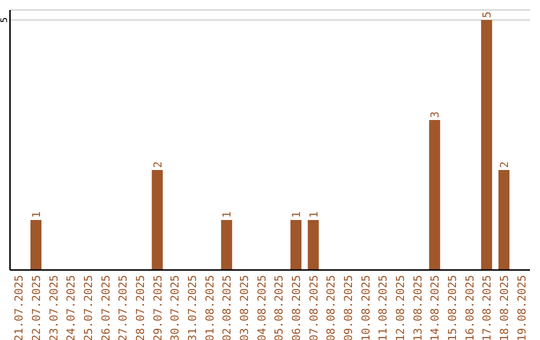 The width and height of the screenshot is (540, 340). Describe the element at coordinates (105, 307) in the screenshot. I see `x-tick-label: 26.07.2025` at that location.